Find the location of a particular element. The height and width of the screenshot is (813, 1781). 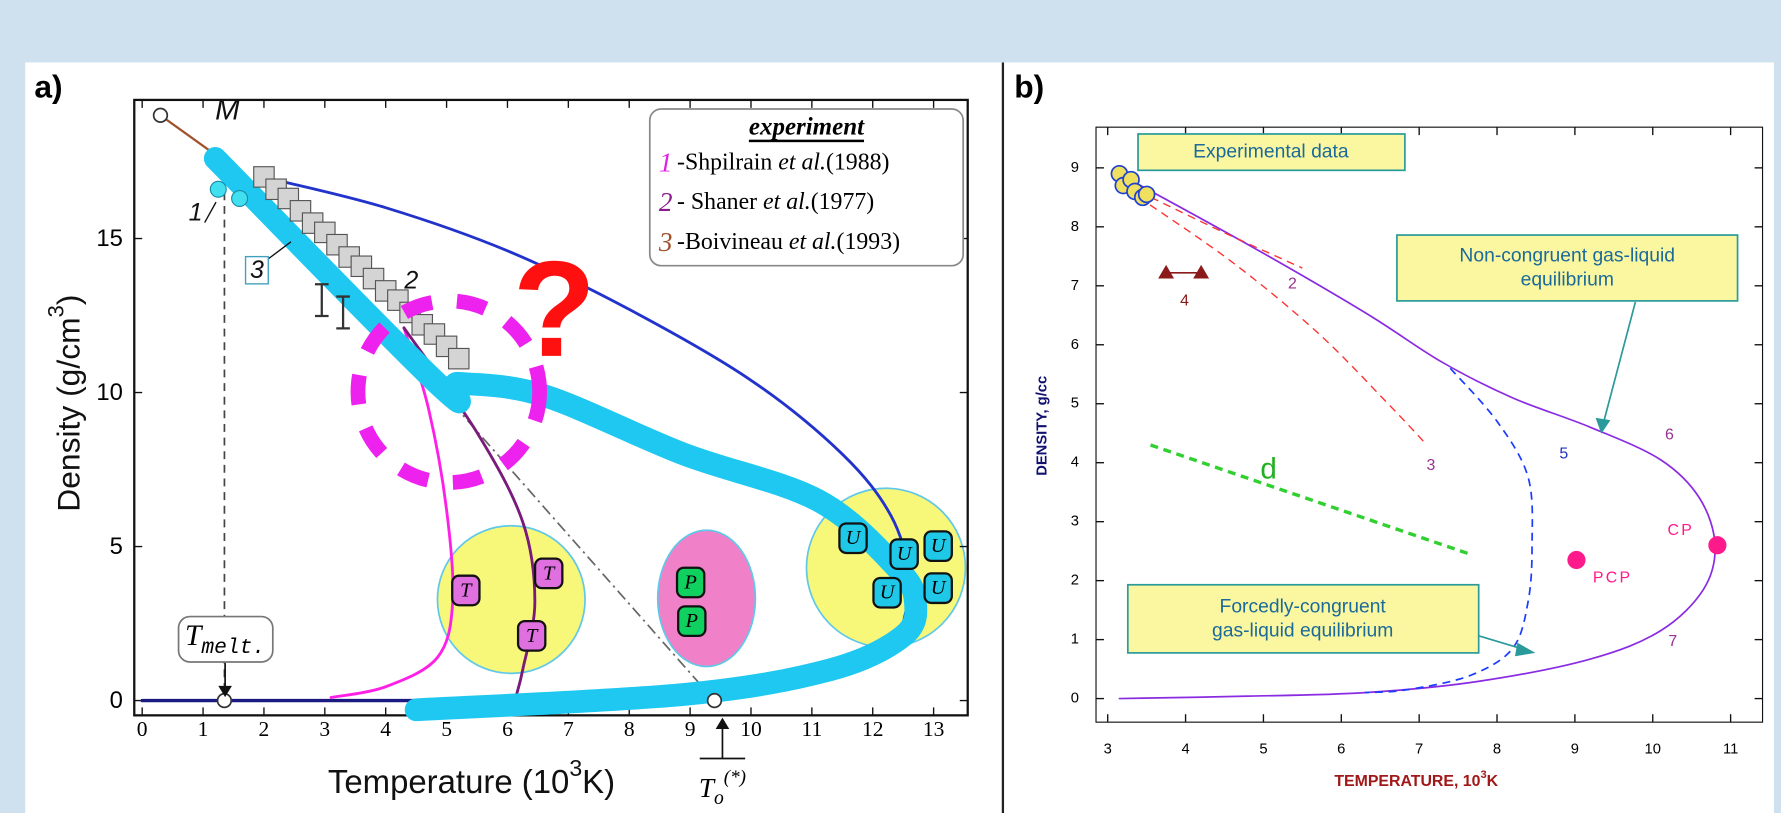

t-zero-label-part: o is located at coordinates (719, 798).